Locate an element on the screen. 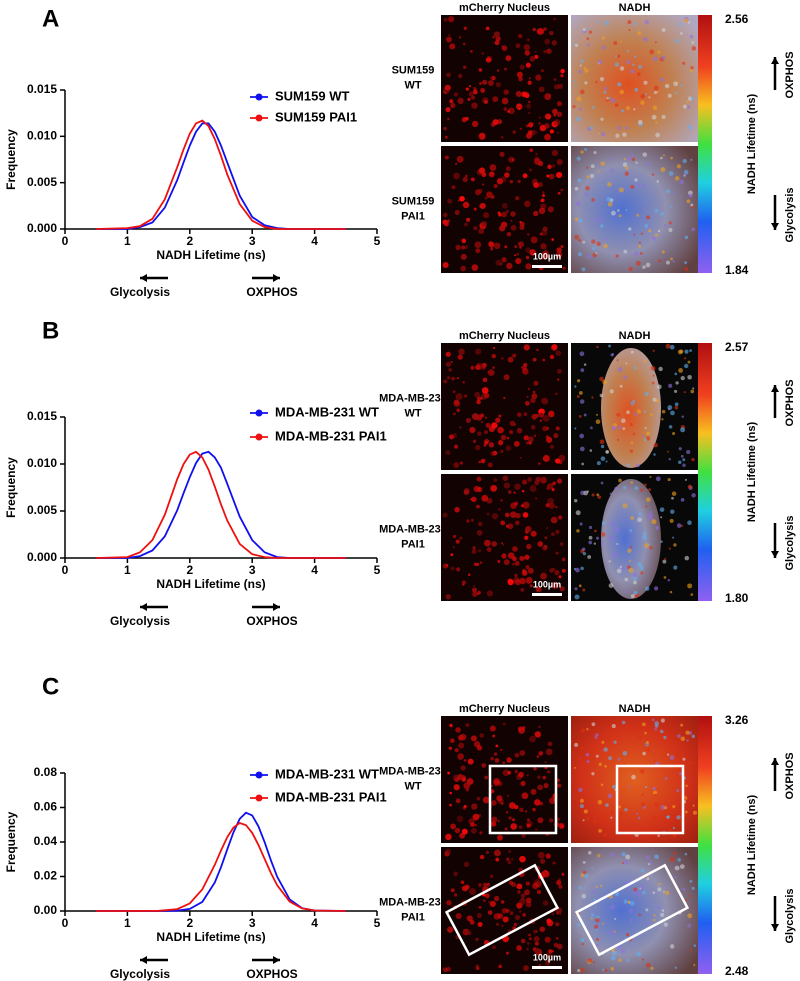  legend-marker is located at coordinates (259, 118).